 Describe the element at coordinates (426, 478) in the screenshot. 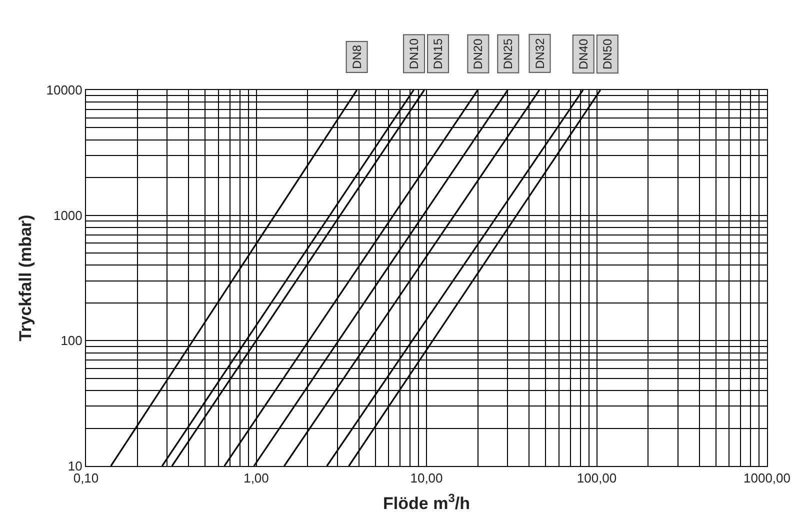

I see `x-tick-label: 10,00` at that location.